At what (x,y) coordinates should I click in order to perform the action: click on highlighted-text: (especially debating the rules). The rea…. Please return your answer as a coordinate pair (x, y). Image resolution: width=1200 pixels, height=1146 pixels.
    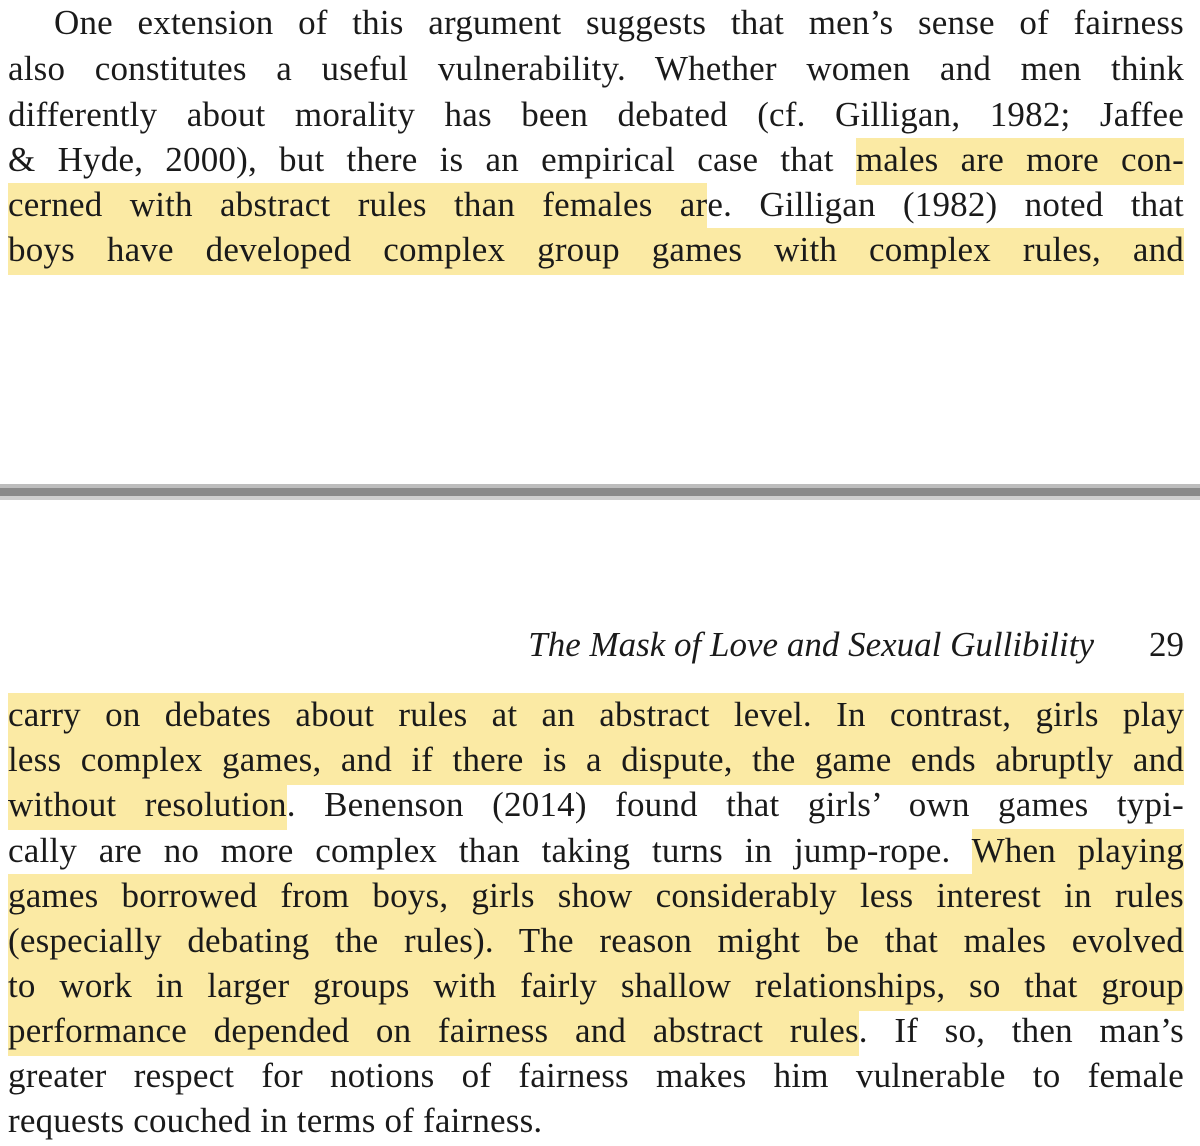
    Looking at the image, I should click on (596, 942).